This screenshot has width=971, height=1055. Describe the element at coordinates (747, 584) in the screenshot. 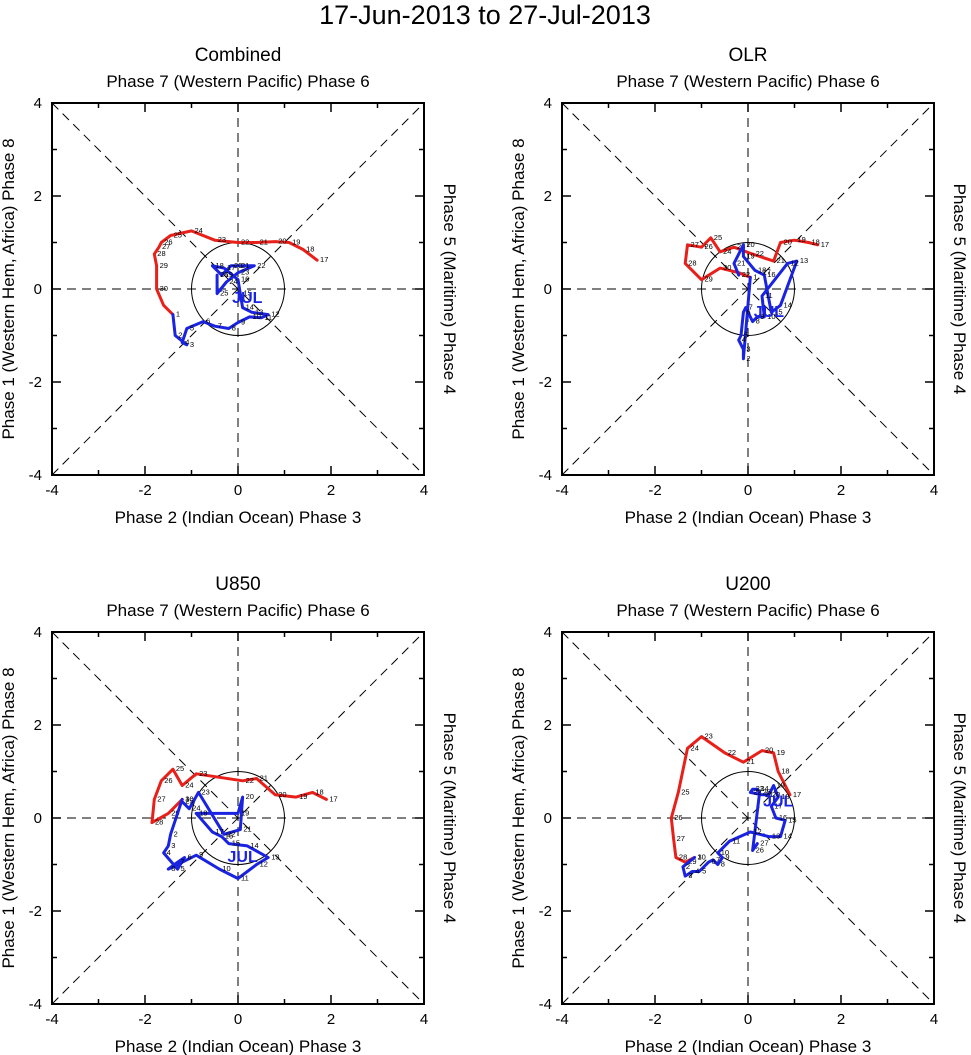

I see `panel-title: U200` at that location.